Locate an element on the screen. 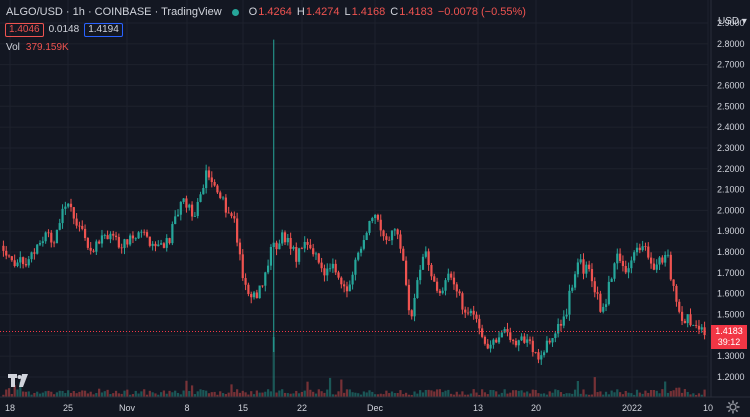 This screenshot has height=417, width=750. low-value: 1.4168 is located at coordinates (368, 12).